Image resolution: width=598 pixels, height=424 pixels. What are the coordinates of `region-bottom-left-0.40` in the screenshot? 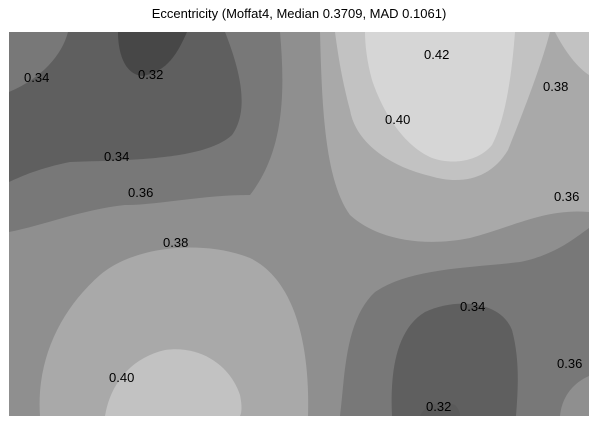 It's located at (173, 382).